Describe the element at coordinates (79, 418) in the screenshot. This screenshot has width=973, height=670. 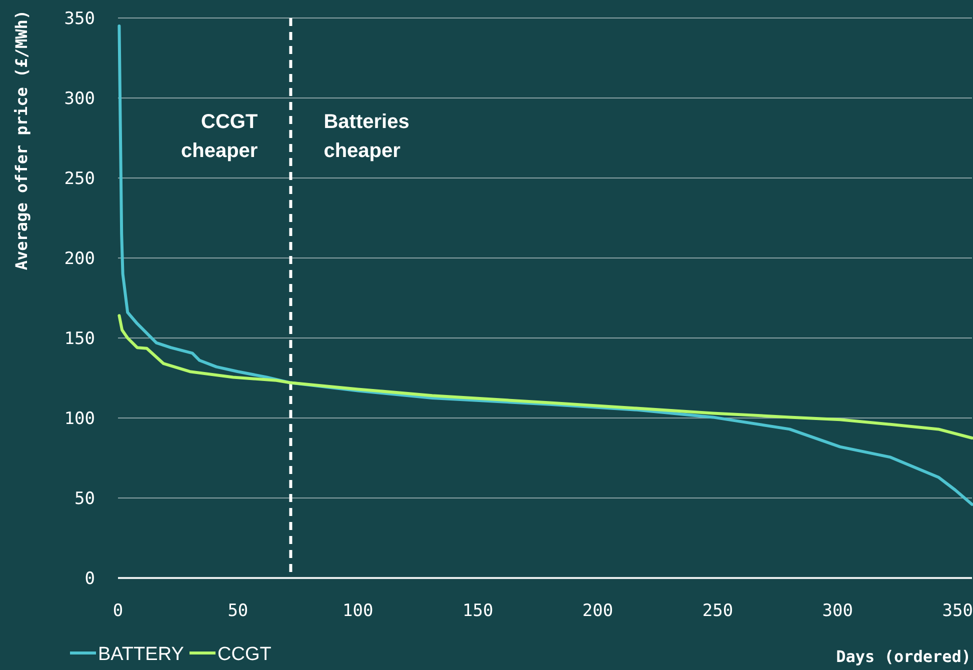
I see `y-tick-label: 100` at that location.